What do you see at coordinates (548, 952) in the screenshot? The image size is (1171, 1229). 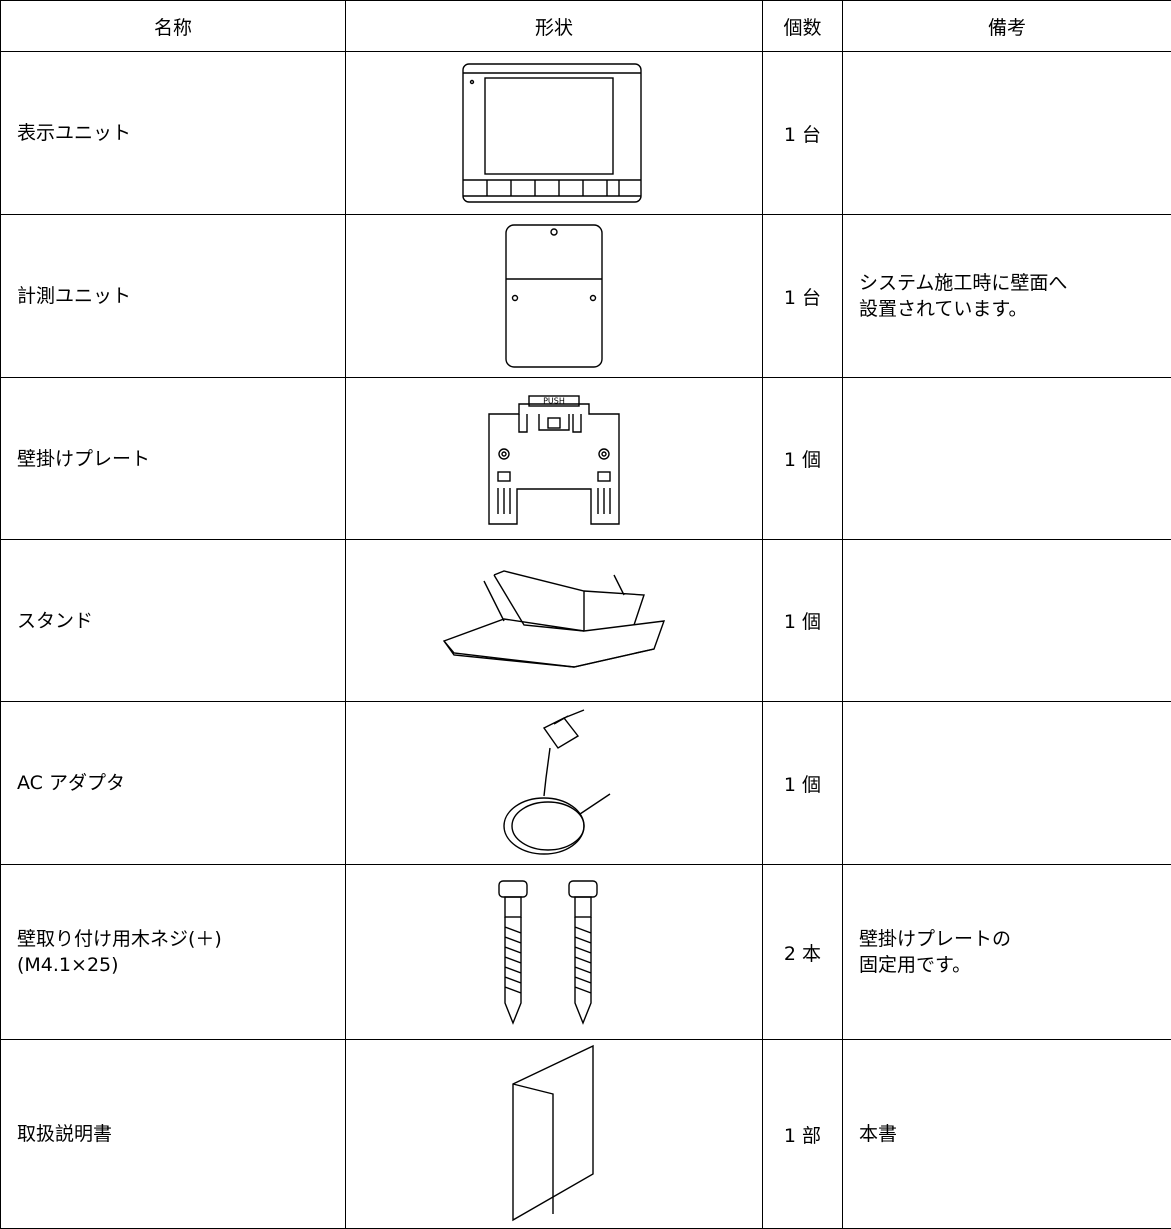 I see `illustration-screws` at bounding box center [548, 952].